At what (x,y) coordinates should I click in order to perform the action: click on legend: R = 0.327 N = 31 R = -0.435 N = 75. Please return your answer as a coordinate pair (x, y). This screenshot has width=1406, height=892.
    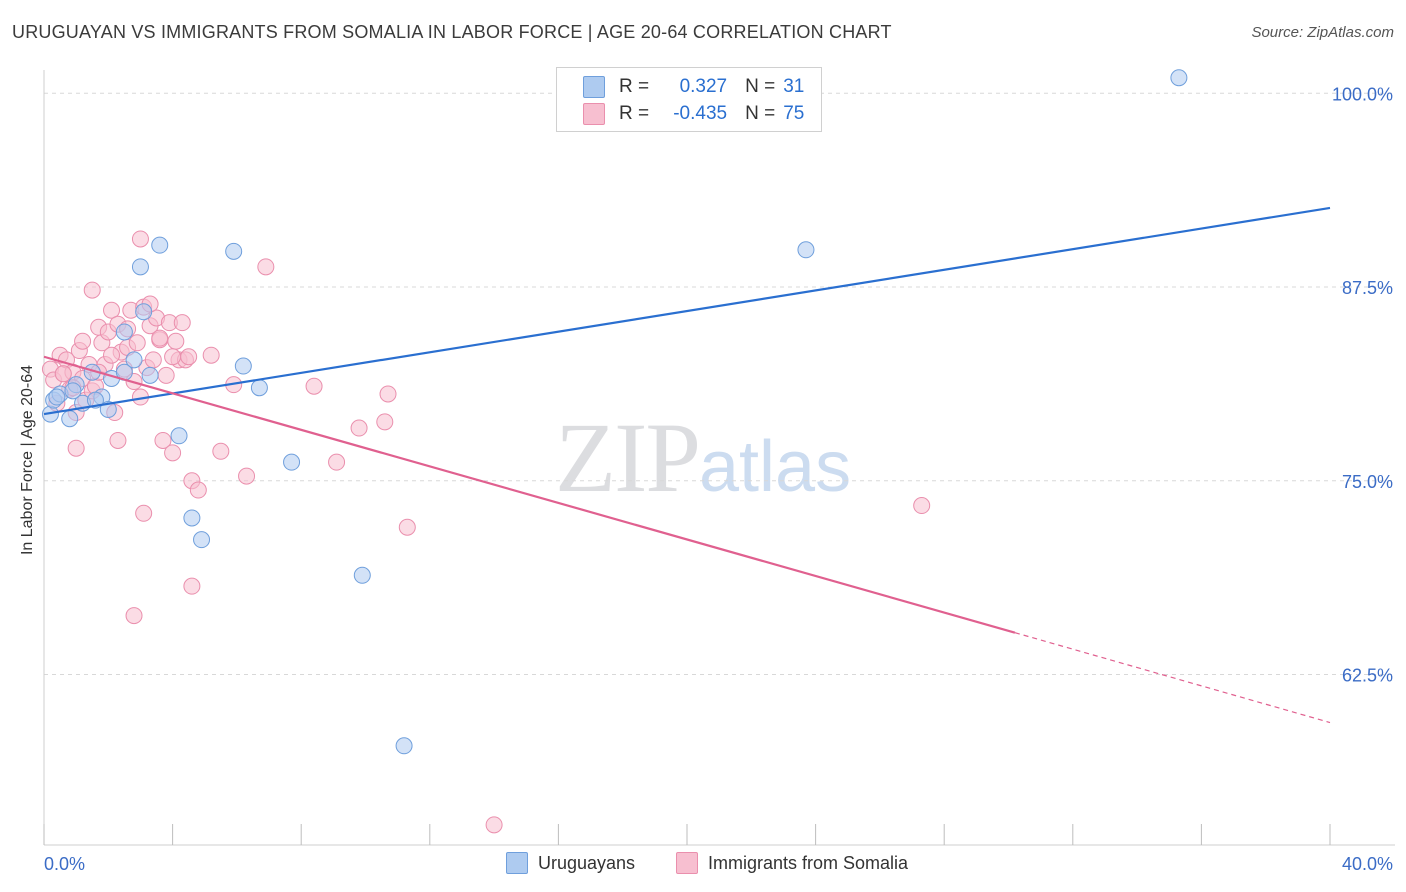
    Looking at the image, I should click on (689, 99).